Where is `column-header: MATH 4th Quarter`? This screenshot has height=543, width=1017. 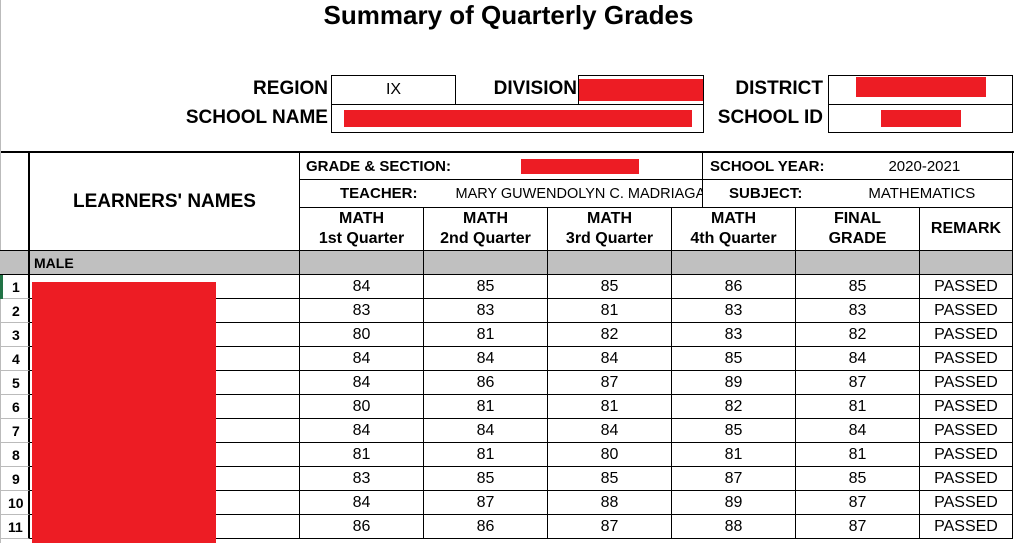 column-header: MATH 4th Quarter is located at coordinates (734, 229).